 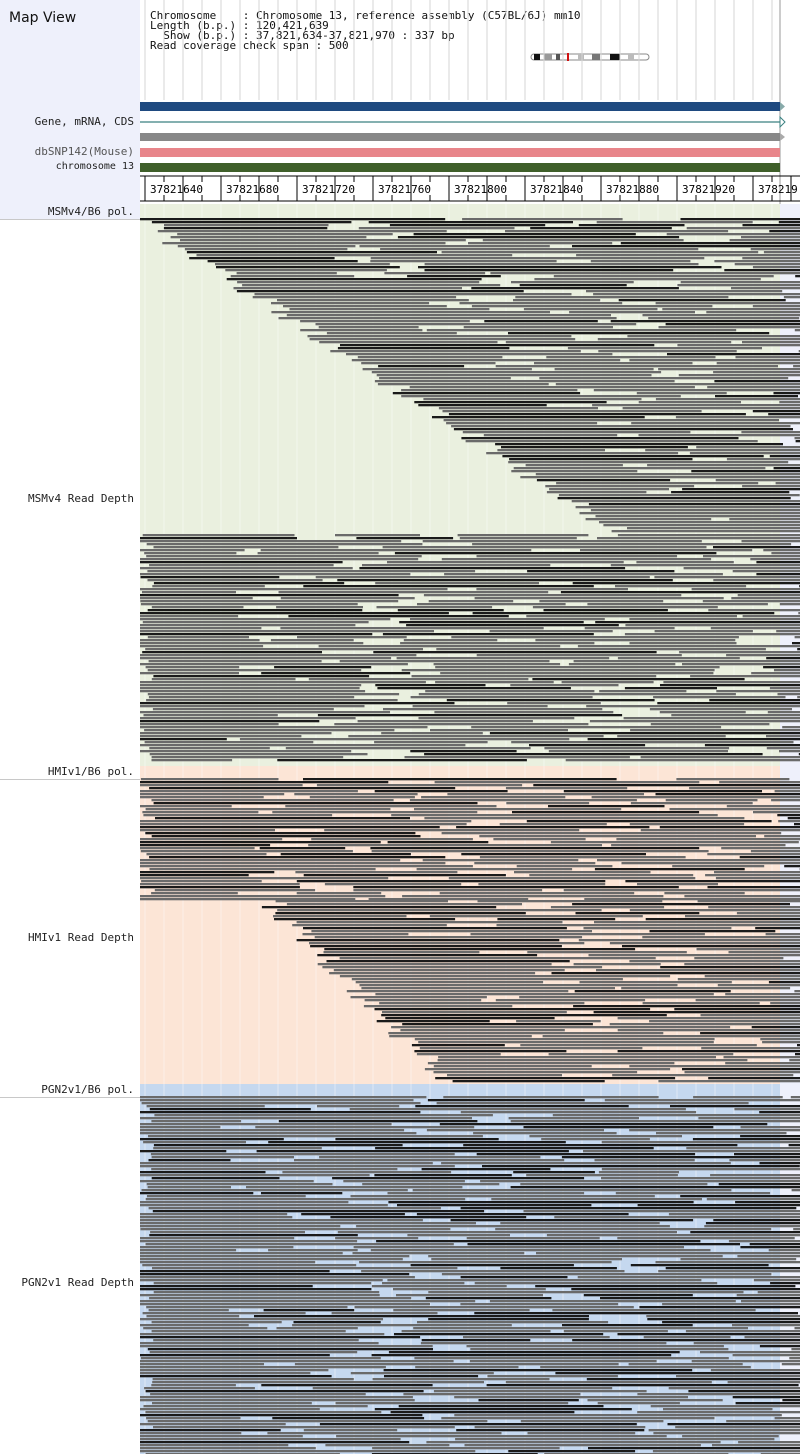 I want to click on cds-bar, so click(x=460, y=137).